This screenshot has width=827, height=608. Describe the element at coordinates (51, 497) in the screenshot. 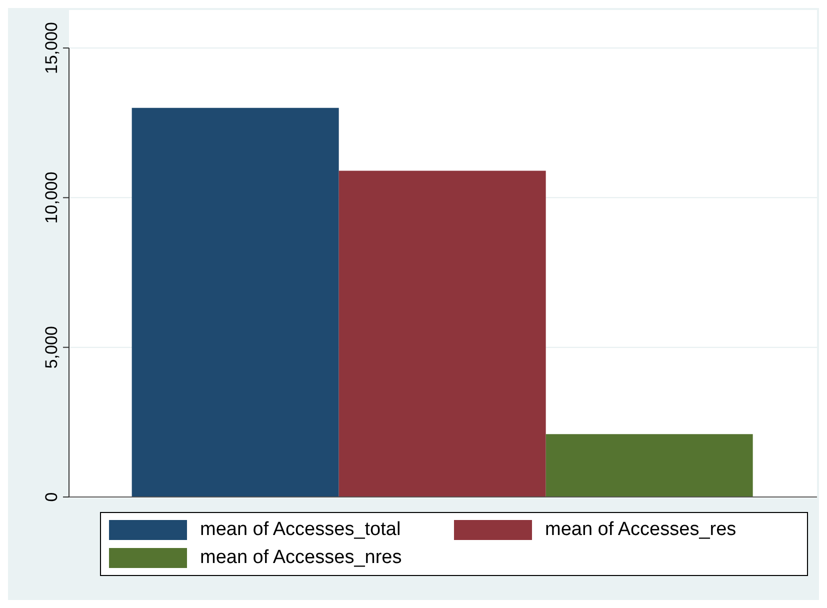

I see `y-tick-label: 0` at that location.